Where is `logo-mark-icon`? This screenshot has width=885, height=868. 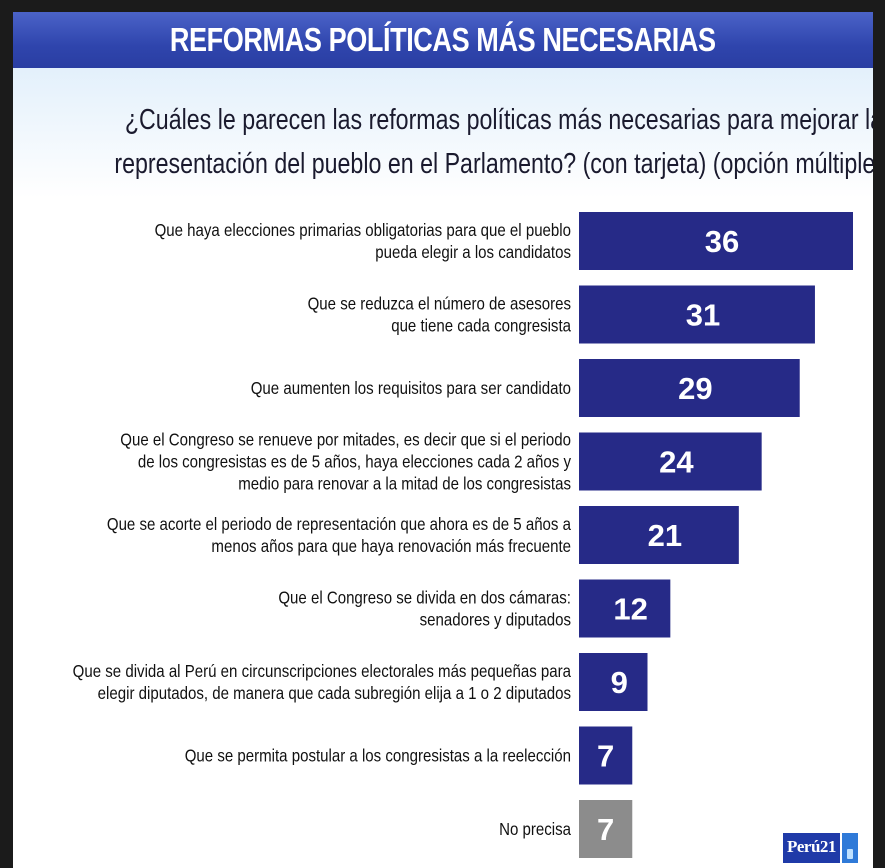 logo-mark-icon is located at coordinates (849, 848).